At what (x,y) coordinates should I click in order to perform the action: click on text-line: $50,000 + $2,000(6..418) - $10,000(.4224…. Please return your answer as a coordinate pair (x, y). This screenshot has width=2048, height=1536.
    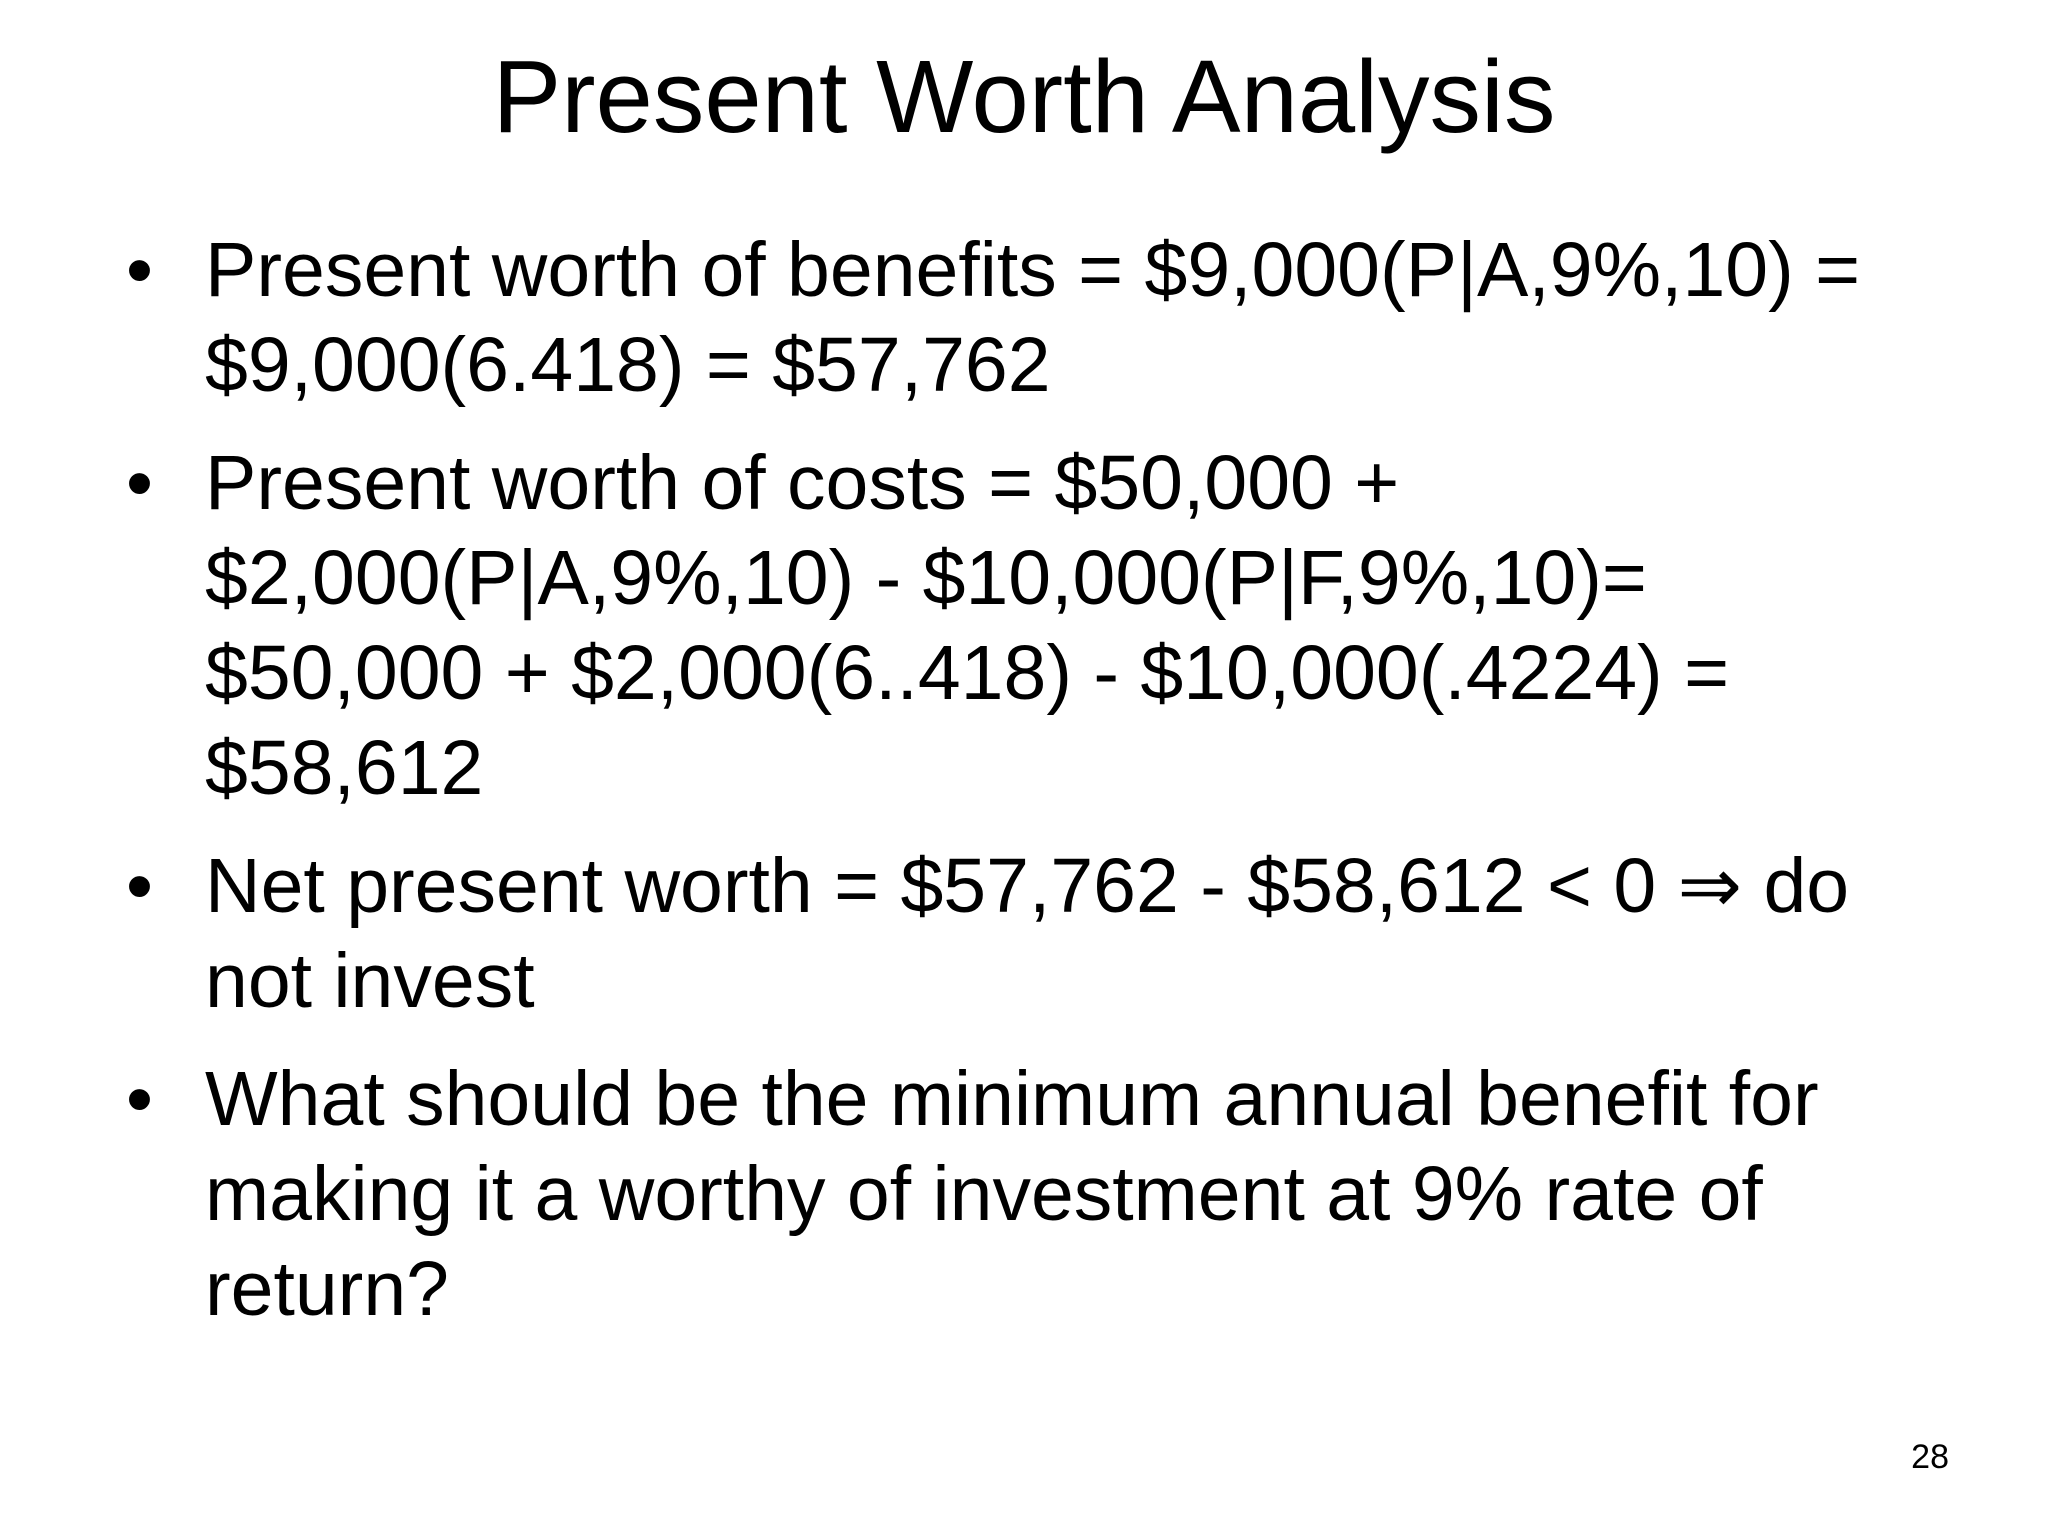
    Looking at the image, I should click on (967, 673).